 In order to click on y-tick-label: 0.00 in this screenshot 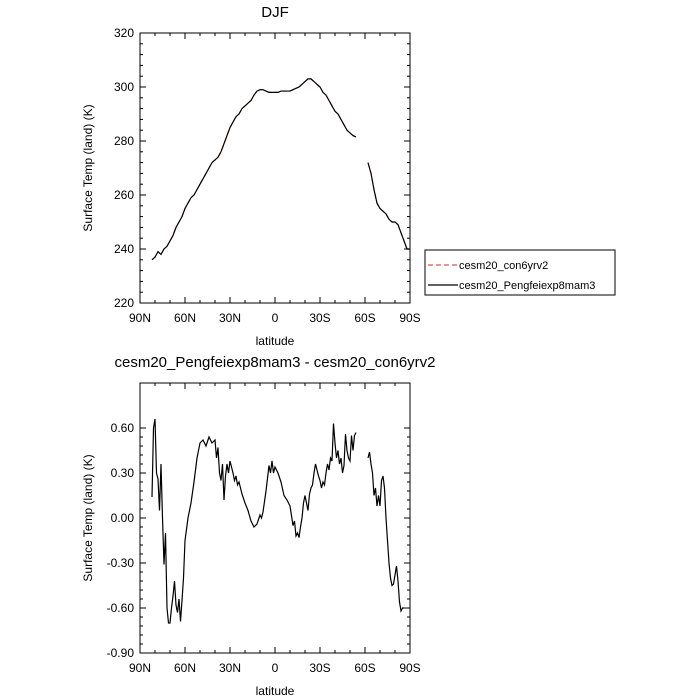, I will do `click(123, 518)`.